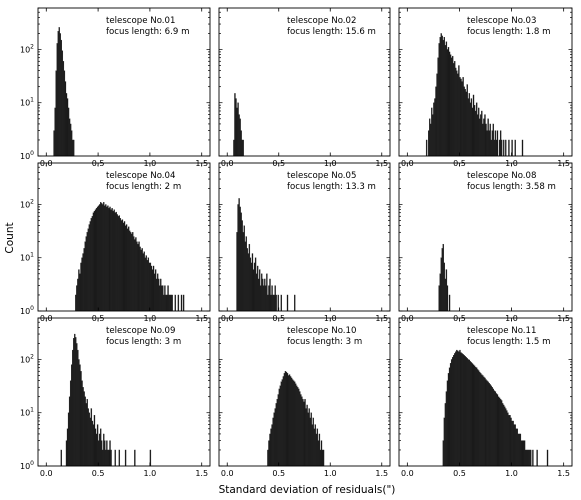 This screenshot has height=500, width=581. Describe the element at coordinates (140, 331) in the screenshot. I see `telescope-label: telescope No.09` at that location.